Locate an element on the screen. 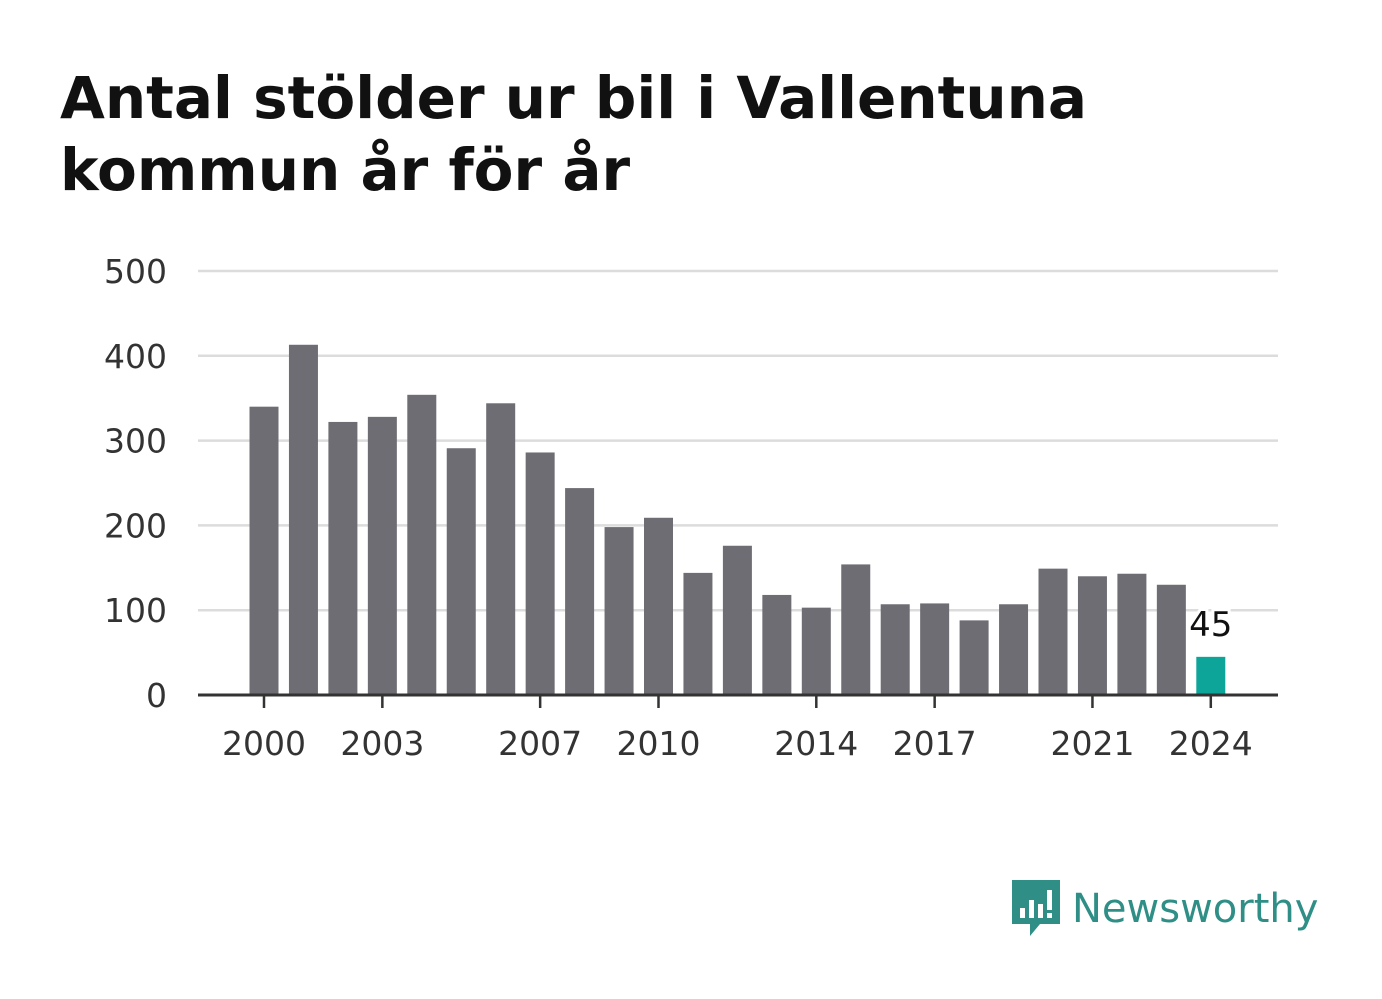  bar-2017 is located at coordinates (935, 649).